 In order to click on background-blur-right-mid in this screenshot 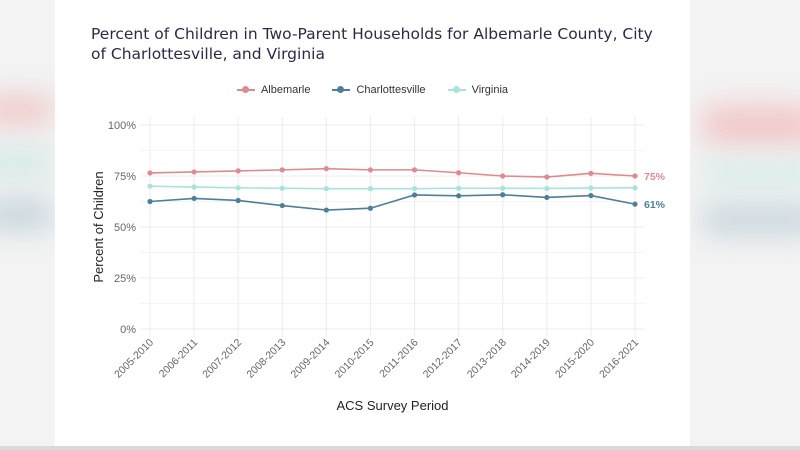, I will do `click(750, 172)`.